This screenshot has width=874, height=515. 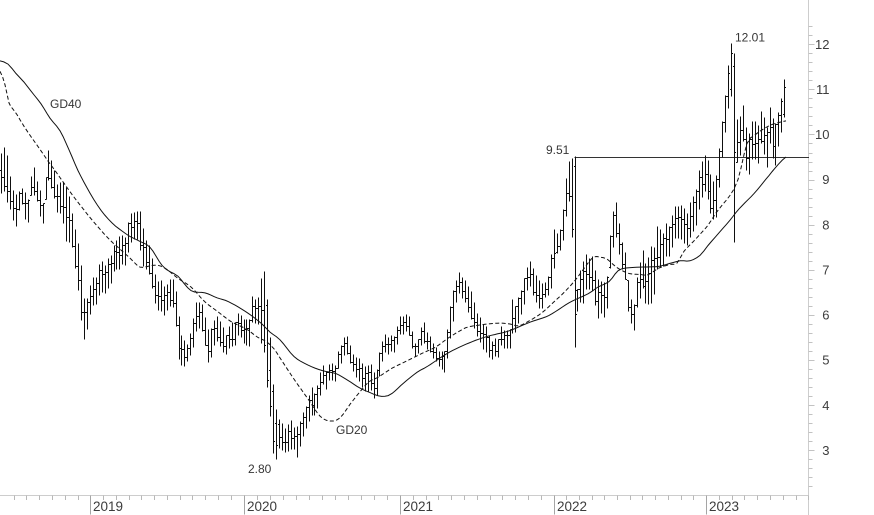 What do you see at coordinates (825, 179) in the screenshot?
I see `svg-text: 9` at bounding box center [825, 179].